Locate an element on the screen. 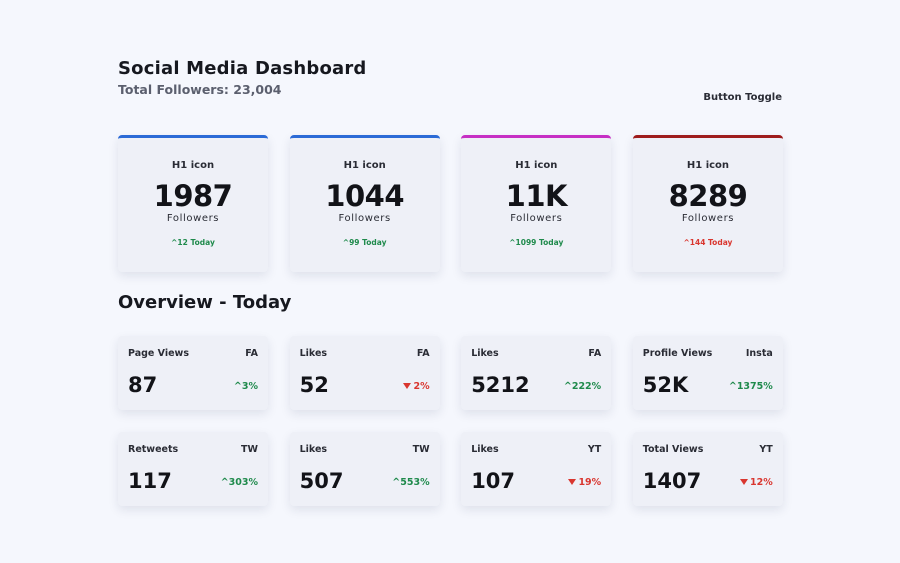 The width and height of the screenshot is (900, 563). overview-label: Total Views is located at coordinates (673, 449).